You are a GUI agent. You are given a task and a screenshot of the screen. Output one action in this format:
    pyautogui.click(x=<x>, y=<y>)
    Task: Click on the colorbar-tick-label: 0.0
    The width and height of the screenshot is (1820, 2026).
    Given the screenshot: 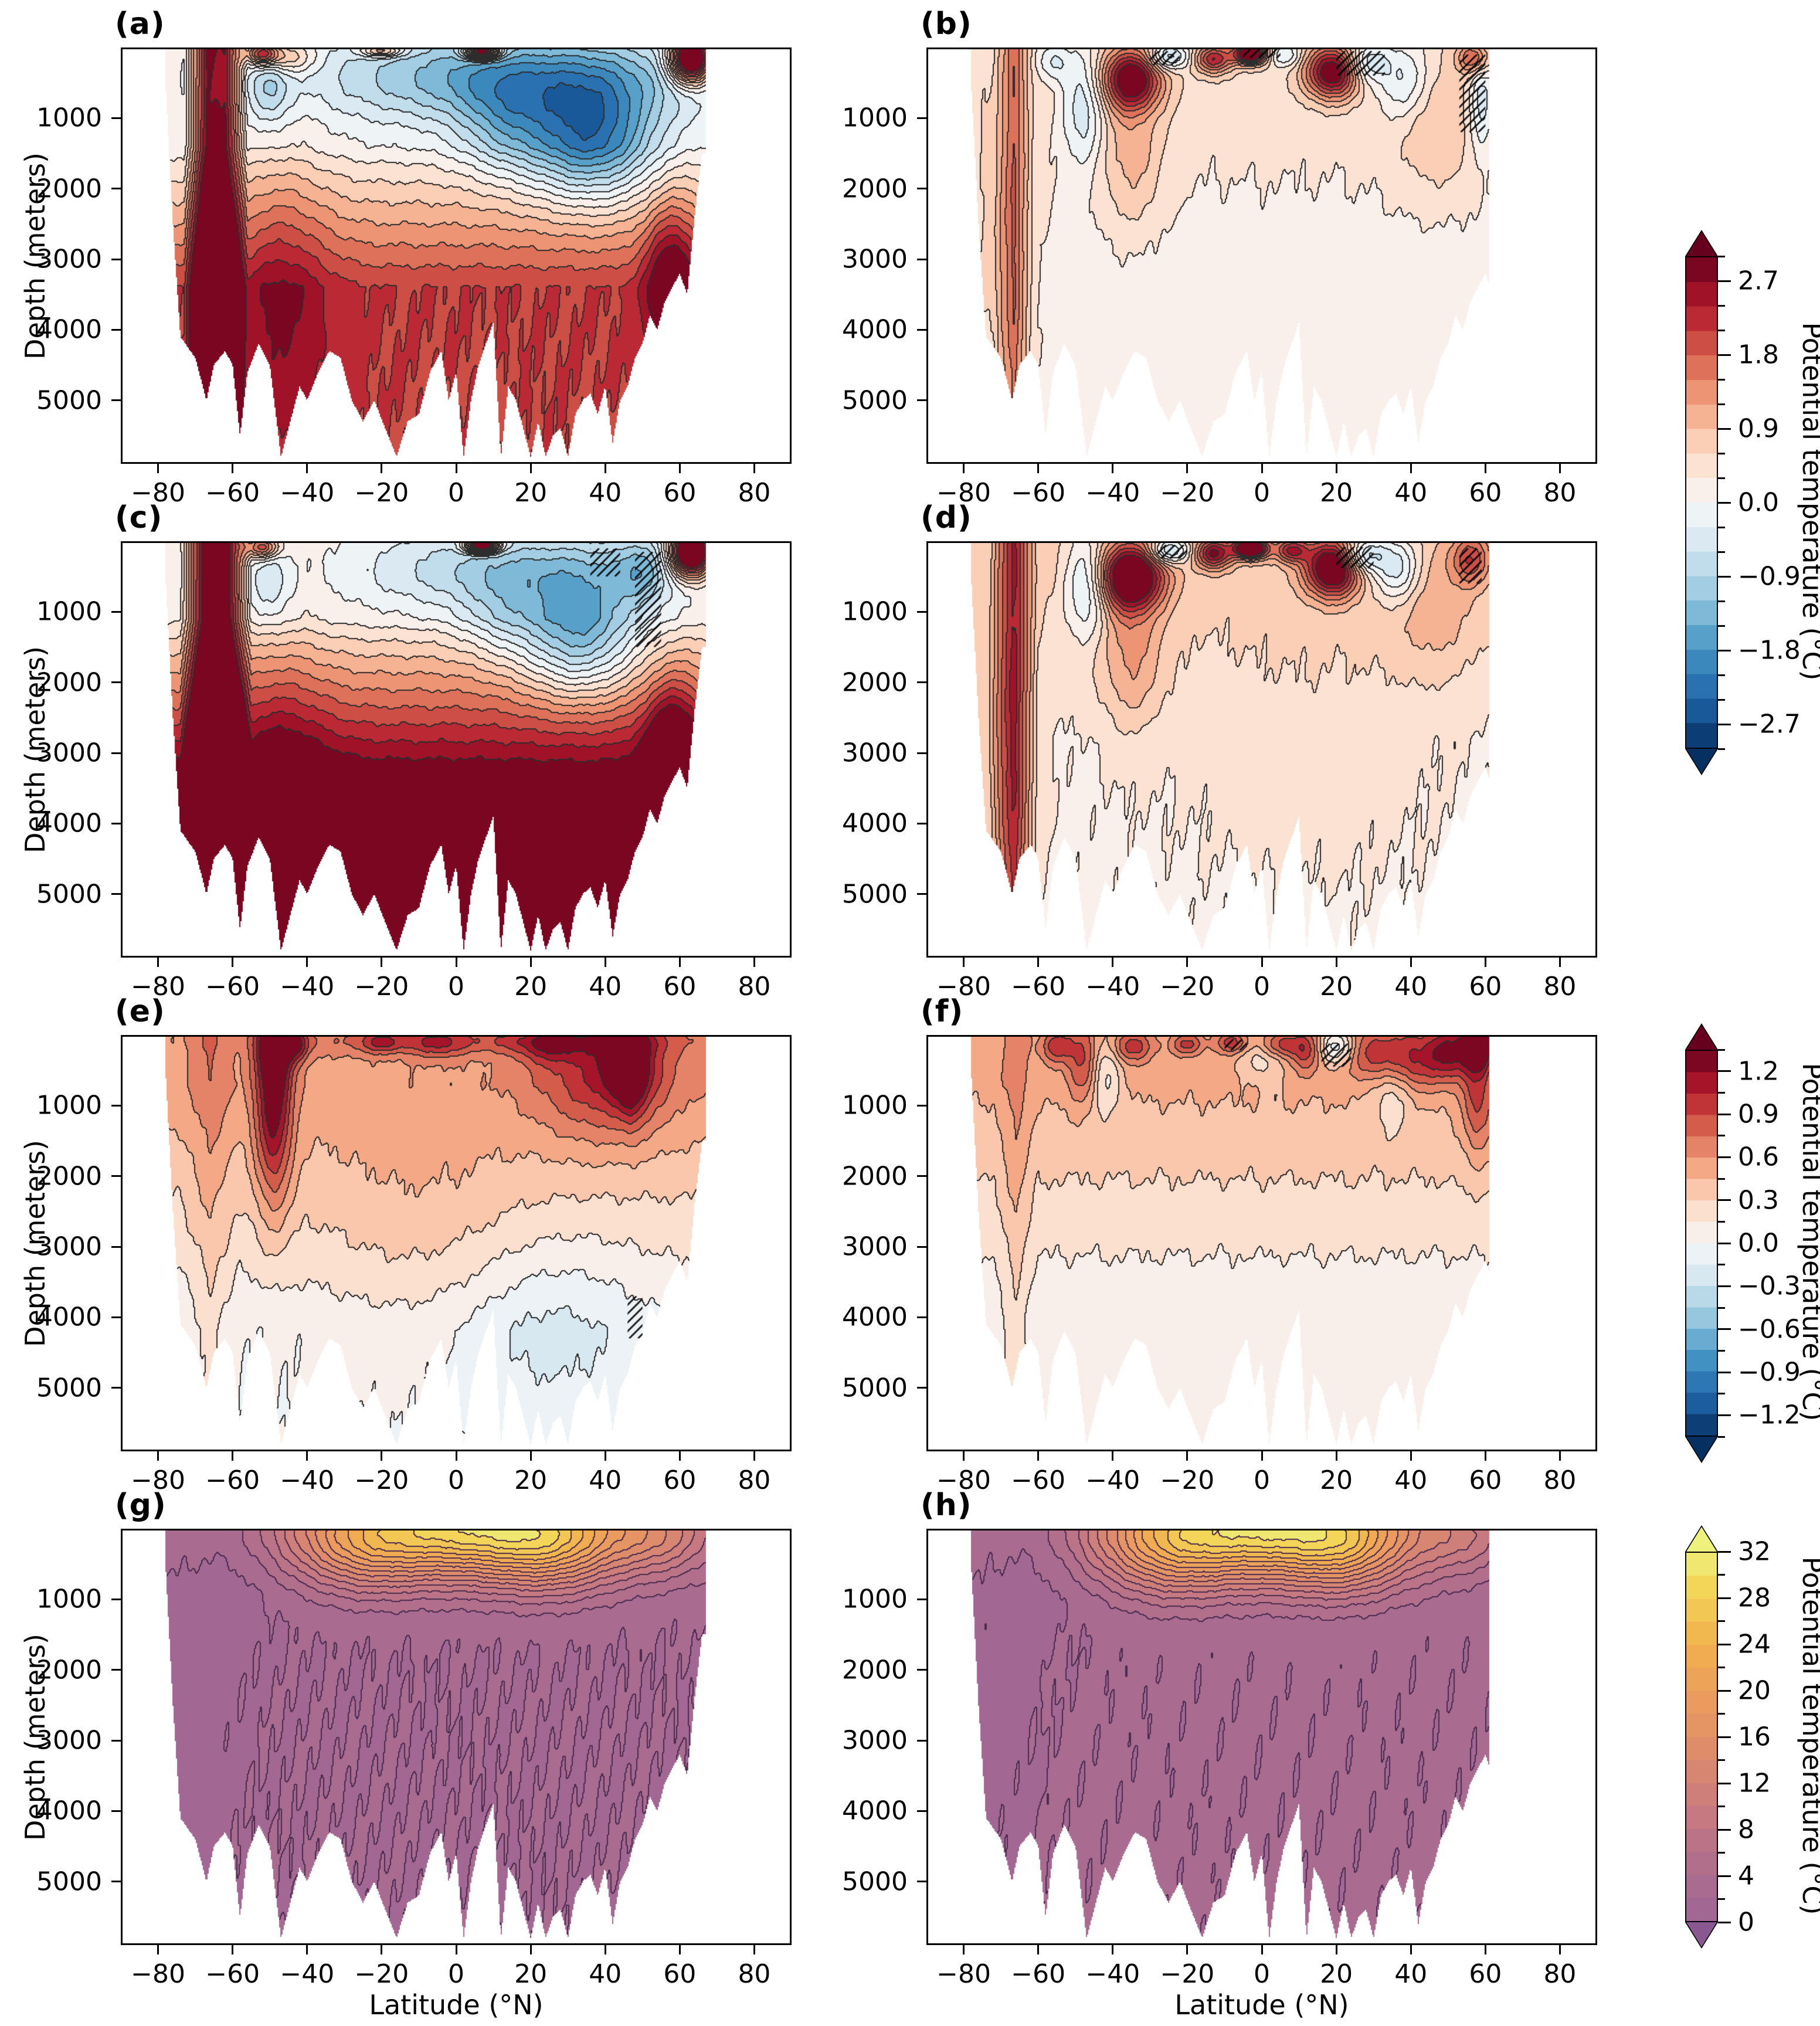 What is the action you would take?
    pyautogui.click(x=1758, y=1243)
    